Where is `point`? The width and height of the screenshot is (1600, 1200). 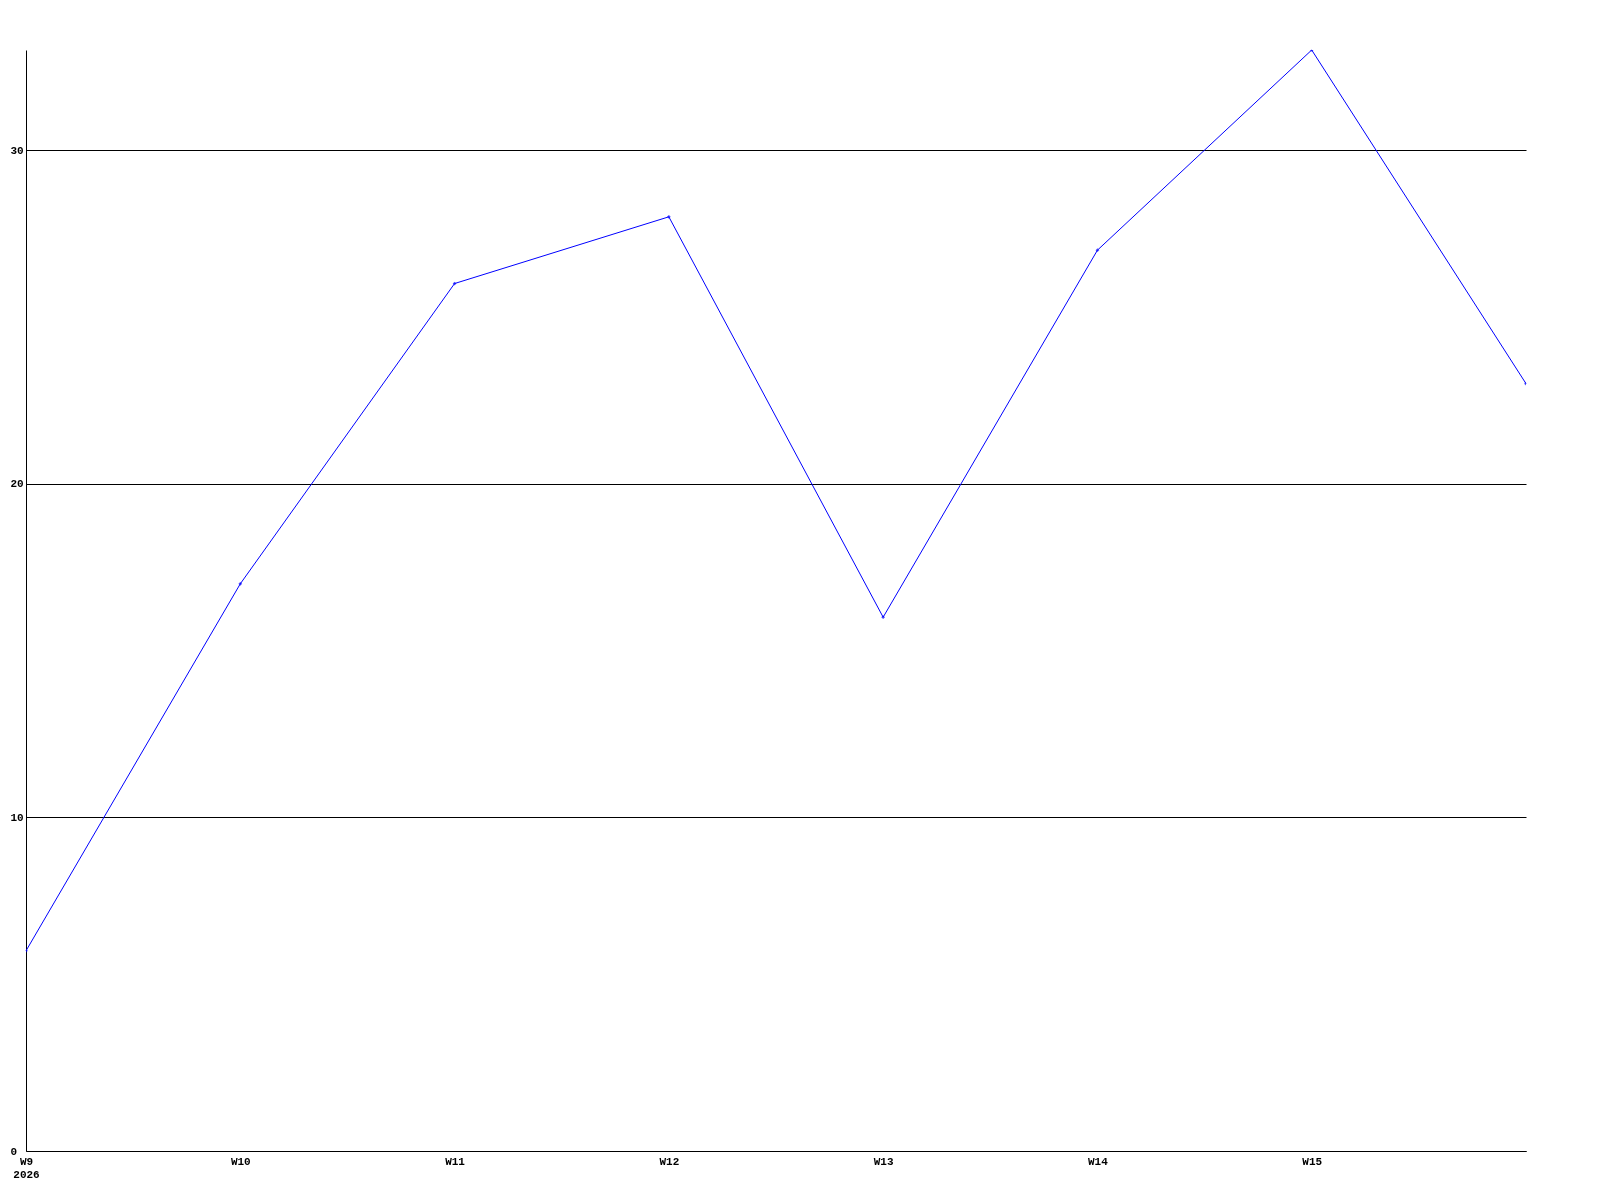
point is located at coordinates (1097, 250).